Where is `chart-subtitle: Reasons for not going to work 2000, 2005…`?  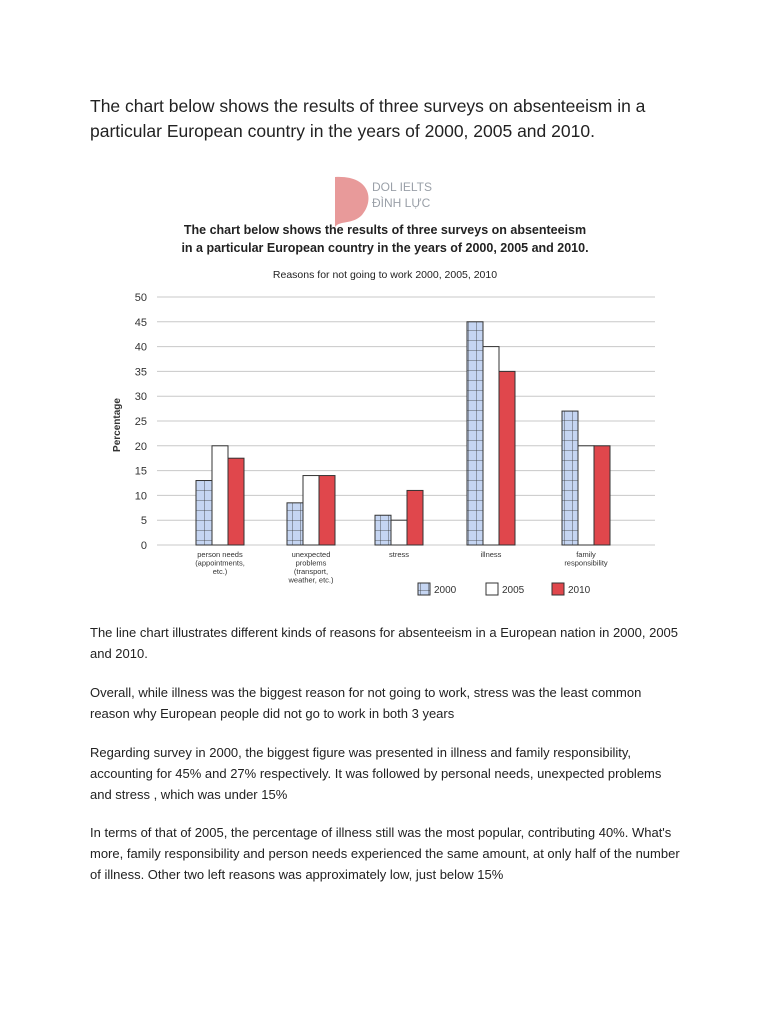
chart-subtitle: Reasons for not going to work 2000, 2005… is located at coordinates (385, 275).